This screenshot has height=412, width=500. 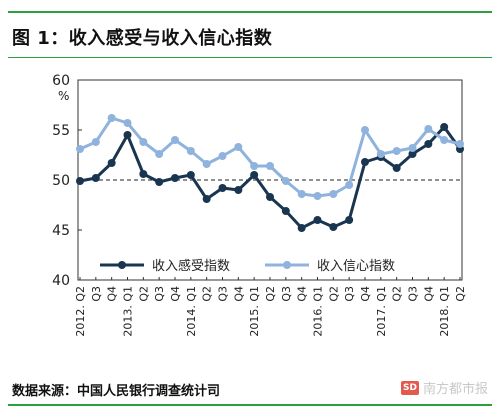 I want to click on y-tick-label: 45, so click(x=61, y=231).